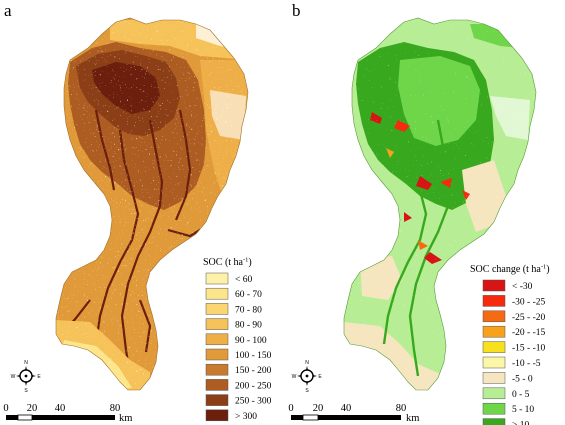  I want to click on legend-a-label-0: < 60, so click(243, 280).